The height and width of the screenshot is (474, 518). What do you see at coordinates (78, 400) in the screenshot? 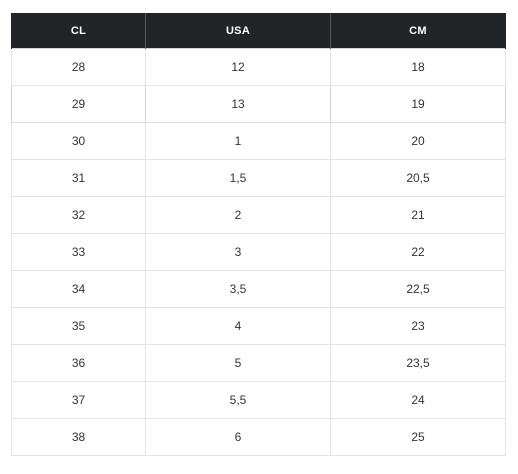
I see `table-cell-cl: 37` at bounding box center [78, 400].